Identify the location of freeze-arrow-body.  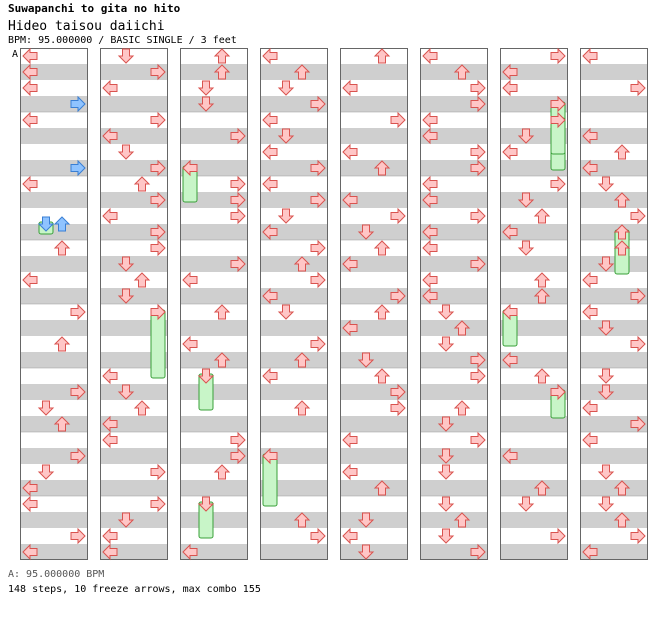
(158, 344).